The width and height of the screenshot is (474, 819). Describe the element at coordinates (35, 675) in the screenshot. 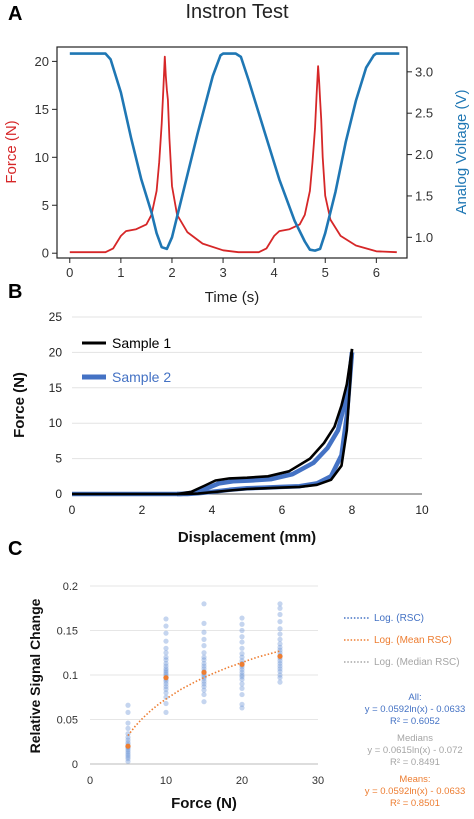

I see `chart-c-ylabel: Relative Signal Change` at that location.